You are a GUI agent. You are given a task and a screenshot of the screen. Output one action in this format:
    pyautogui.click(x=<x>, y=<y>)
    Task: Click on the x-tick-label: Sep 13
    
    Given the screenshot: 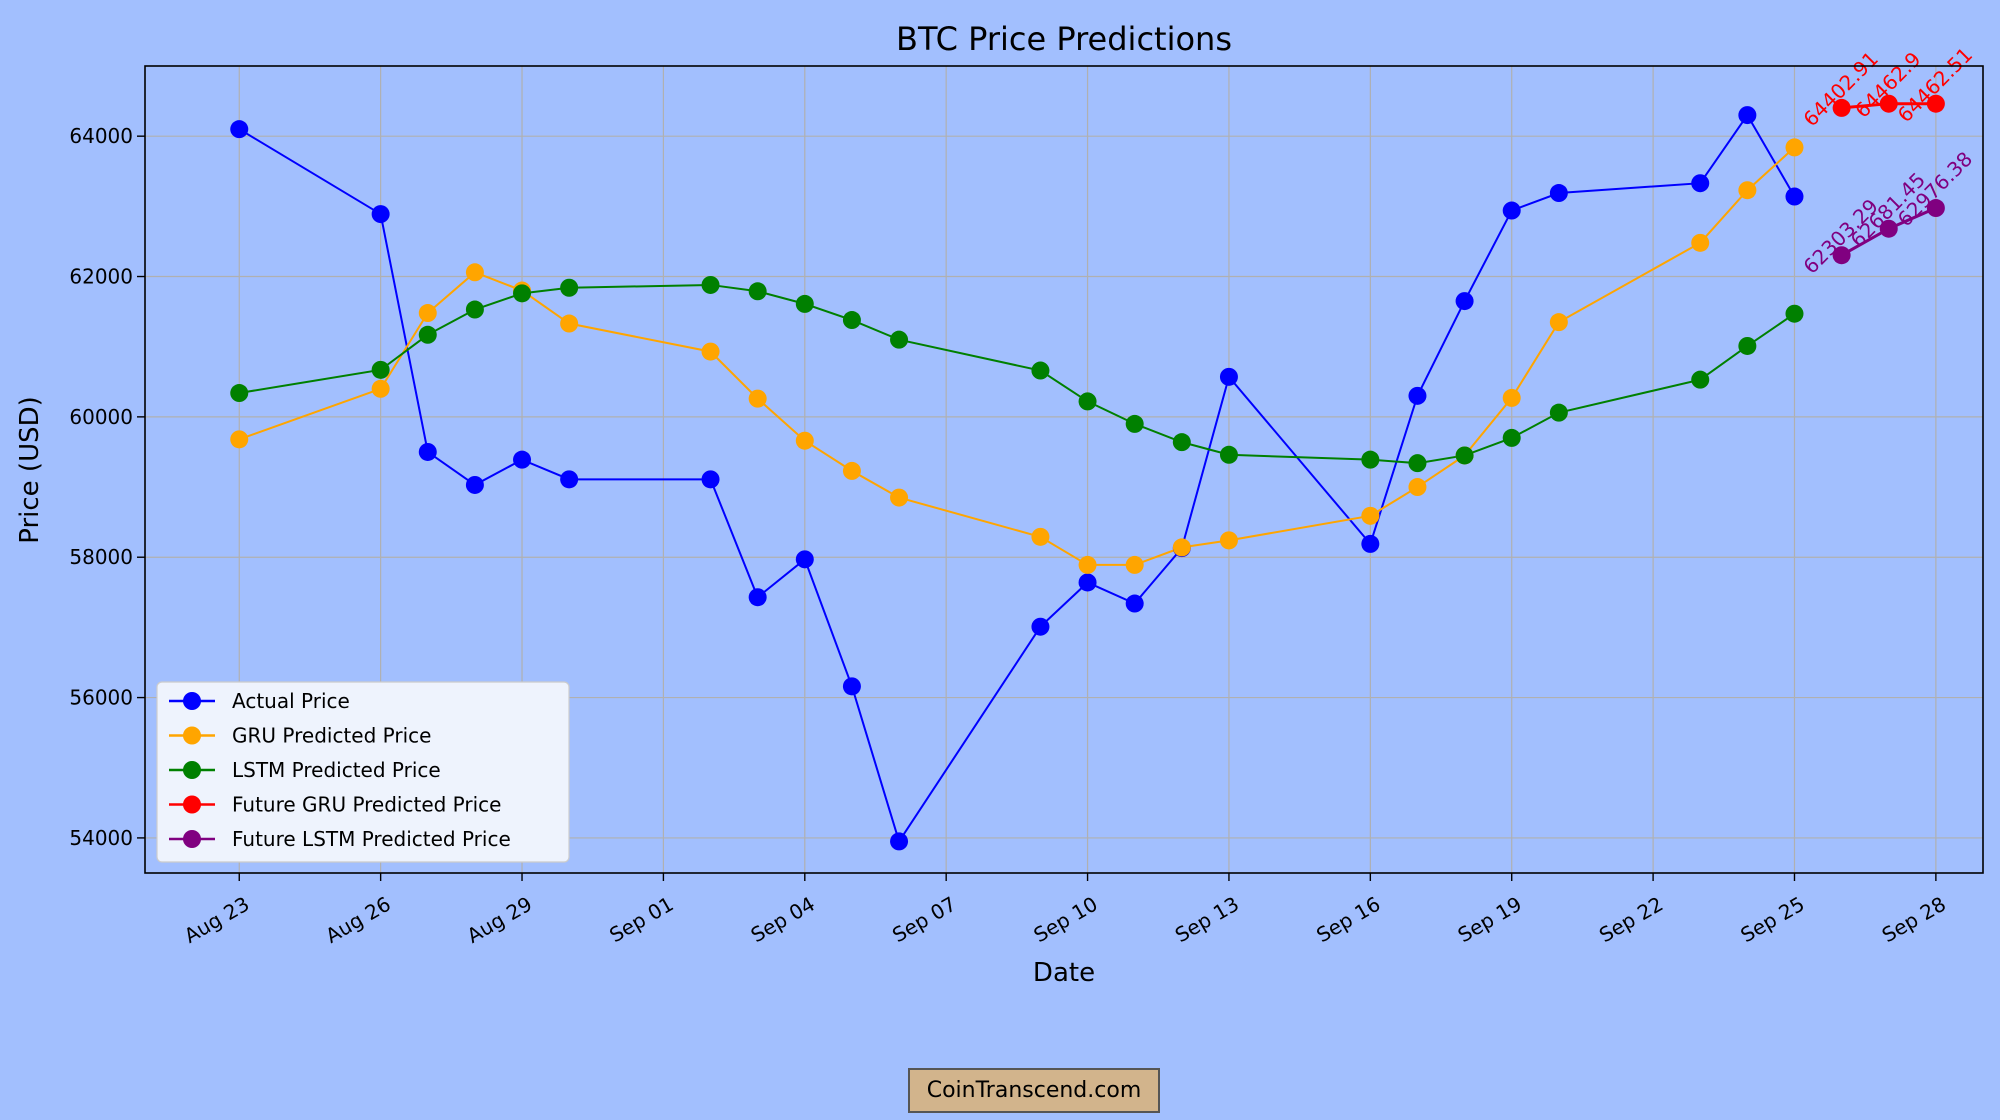 What is the action you would take?
    pyautogui.click(x=1207, y=920)
    